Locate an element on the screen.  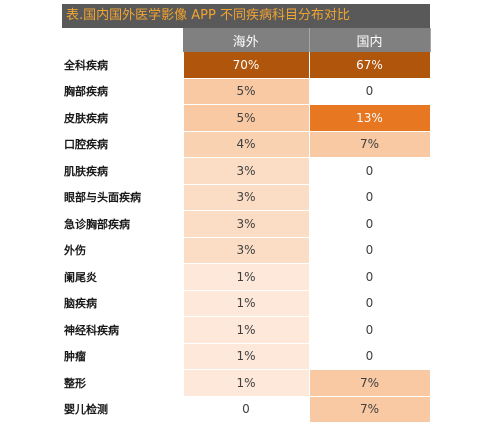
table-row: 全科疾病 70% 67% is located at coordinates (246, 65).